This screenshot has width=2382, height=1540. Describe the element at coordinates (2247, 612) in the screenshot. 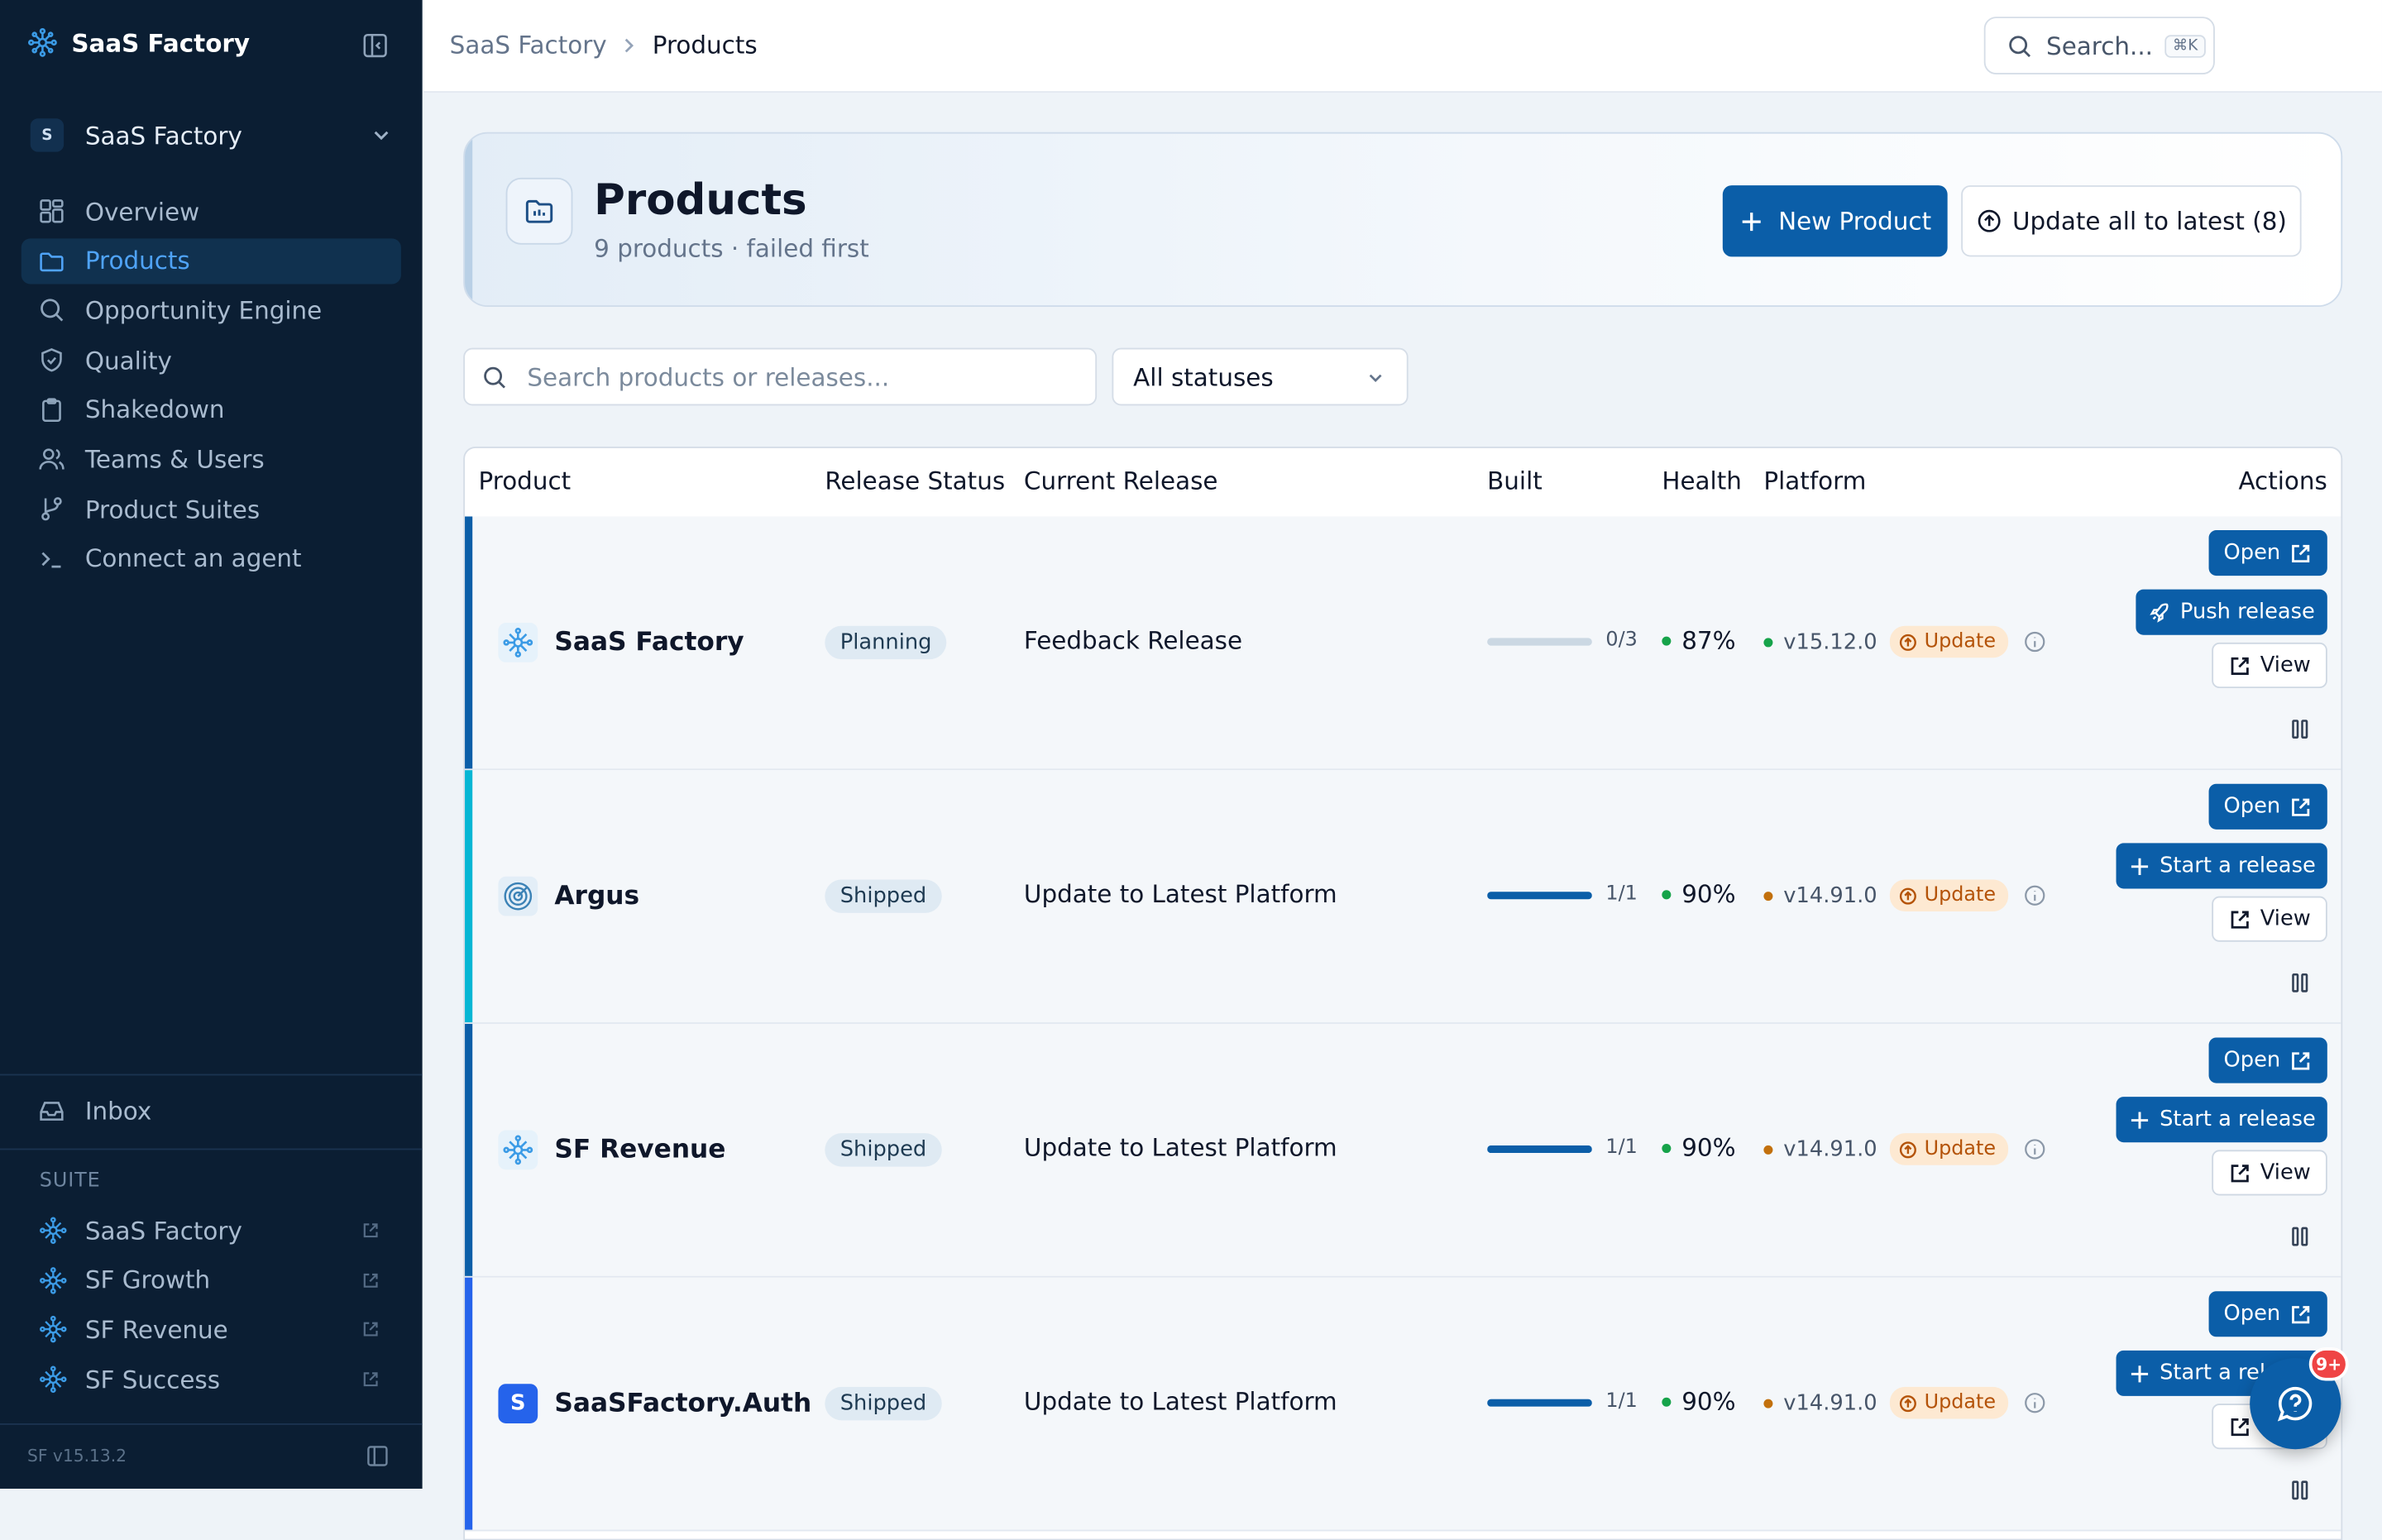

I see `push-release-label: Push release` at that location.